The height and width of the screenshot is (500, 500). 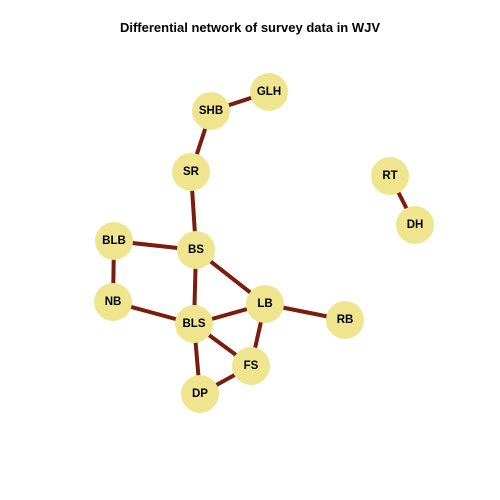 I want to click on node-label: LB, so click(x=264, y=304).